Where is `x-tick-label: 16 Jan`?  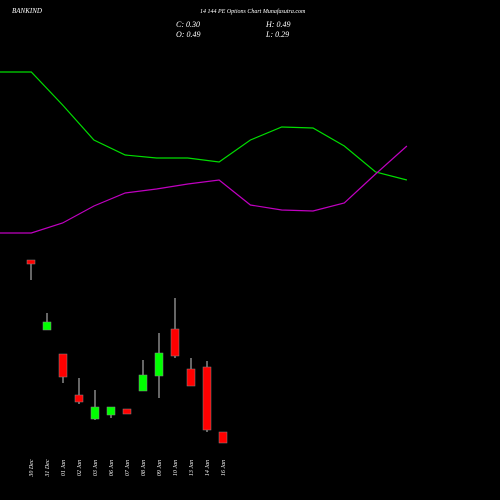
x-tick-label: 16 Jan is located at coordinates (224, 468).